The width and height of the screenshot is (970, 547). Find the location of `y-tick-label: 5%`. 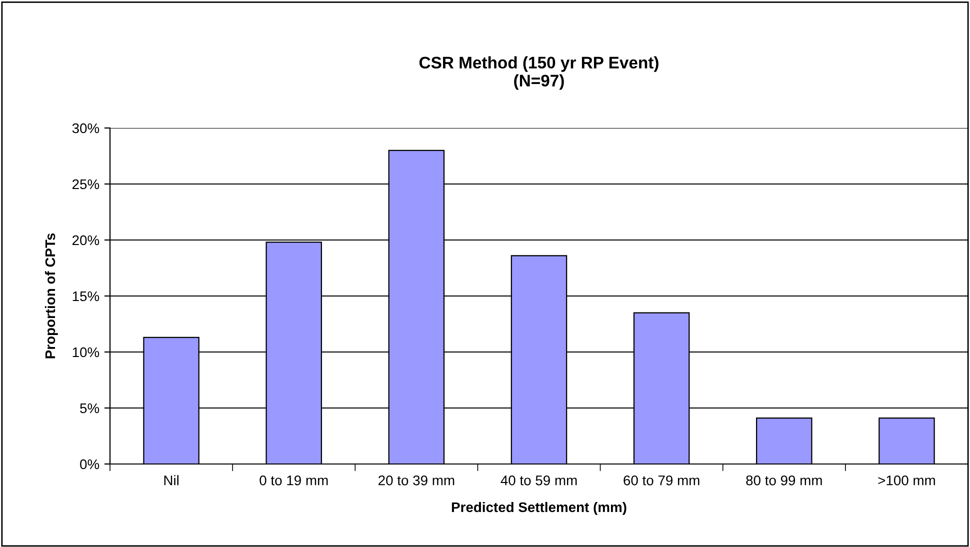

y-tick-label: 5% is located at coordinates (90, 408).